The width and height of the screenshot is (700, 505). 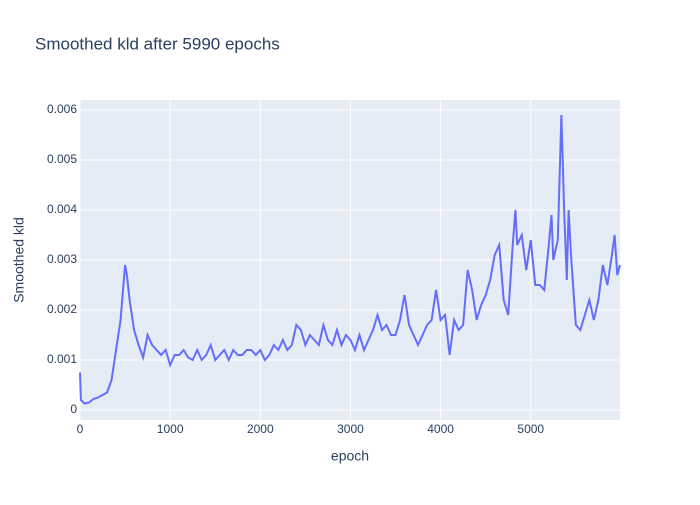 What do you see at coordinates (62, 159) in the screenshot?
I see `y-tick-label: 0.005` at bounding box center [62, 159].